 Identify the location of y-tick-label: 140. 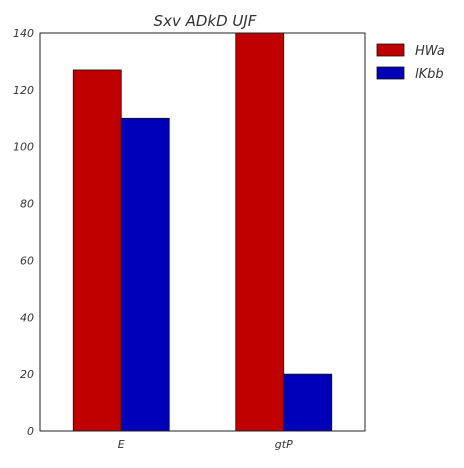
(23, 33).